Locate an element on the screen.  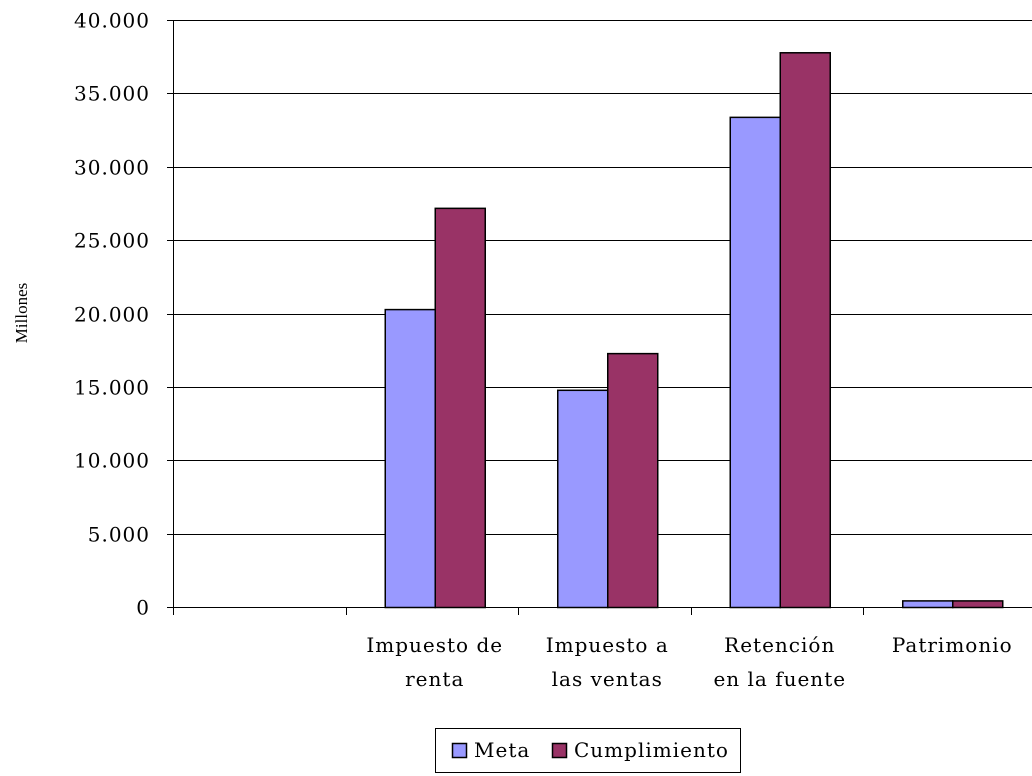
legend-box is located at coordinates (588, 750).